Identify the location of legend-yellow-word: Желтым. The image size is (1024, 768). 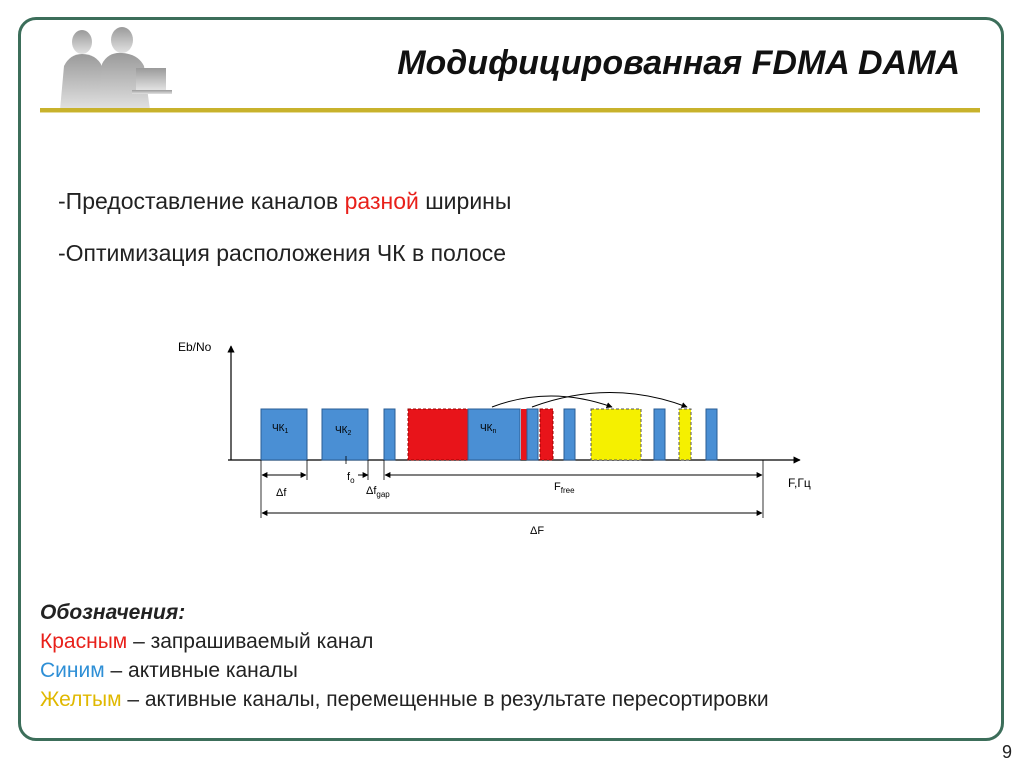
(81, 699).